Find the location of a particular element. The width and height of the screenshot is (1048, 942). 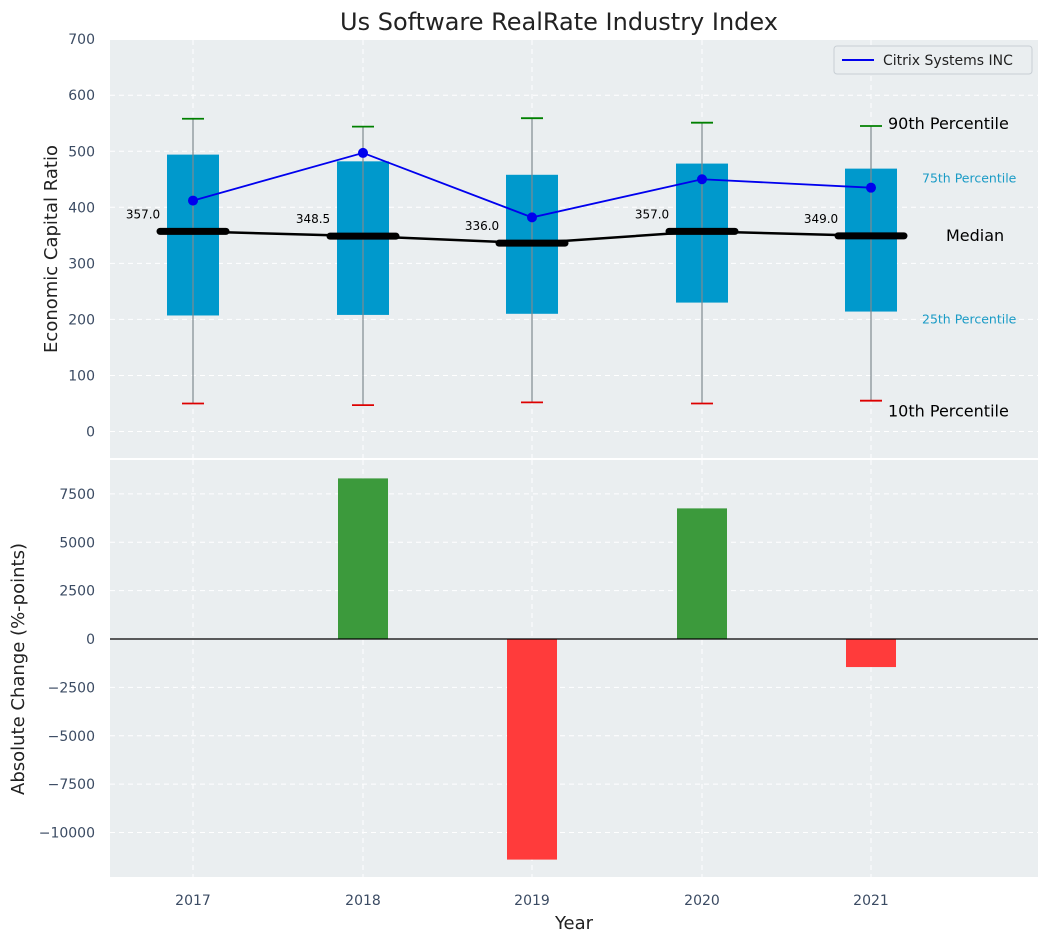

top-y-tick-labels: 0 100 200 300 400 500 600 700 is located at coordinates (81, 236).